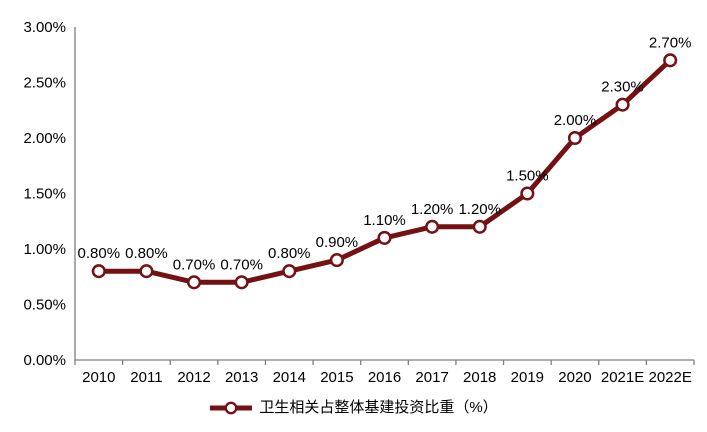  What do you see at coordinates (337, 242) in the screenshot?
I see `data-point-label: 0.90%` at bounding box center [337, 242].